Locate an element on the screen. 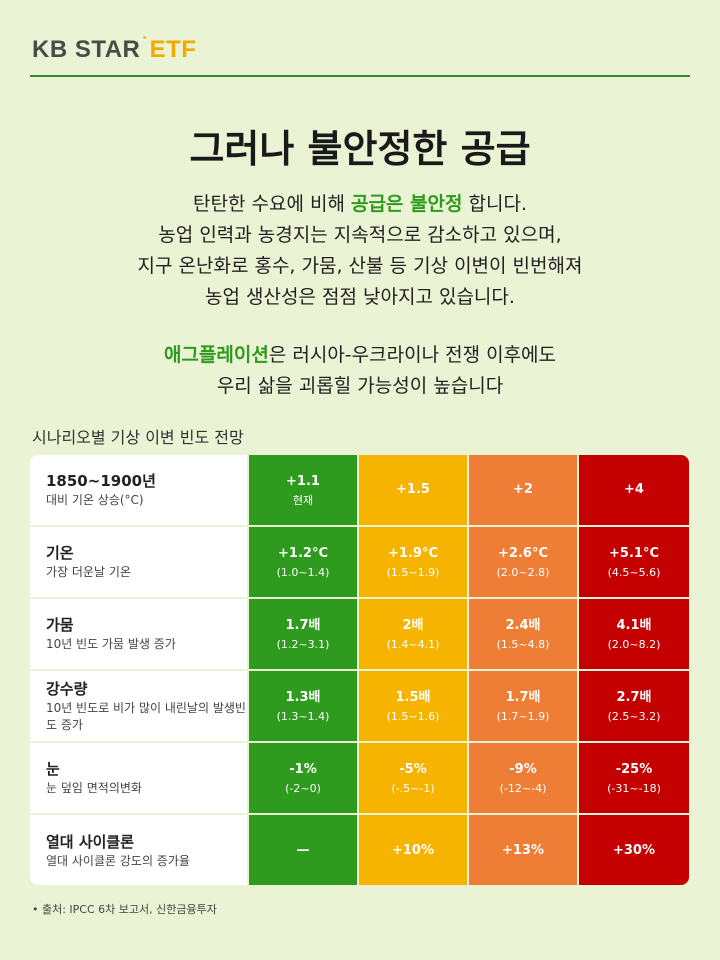  scenario-cell: +1.1 현재 is located at coordinates (302, 491).